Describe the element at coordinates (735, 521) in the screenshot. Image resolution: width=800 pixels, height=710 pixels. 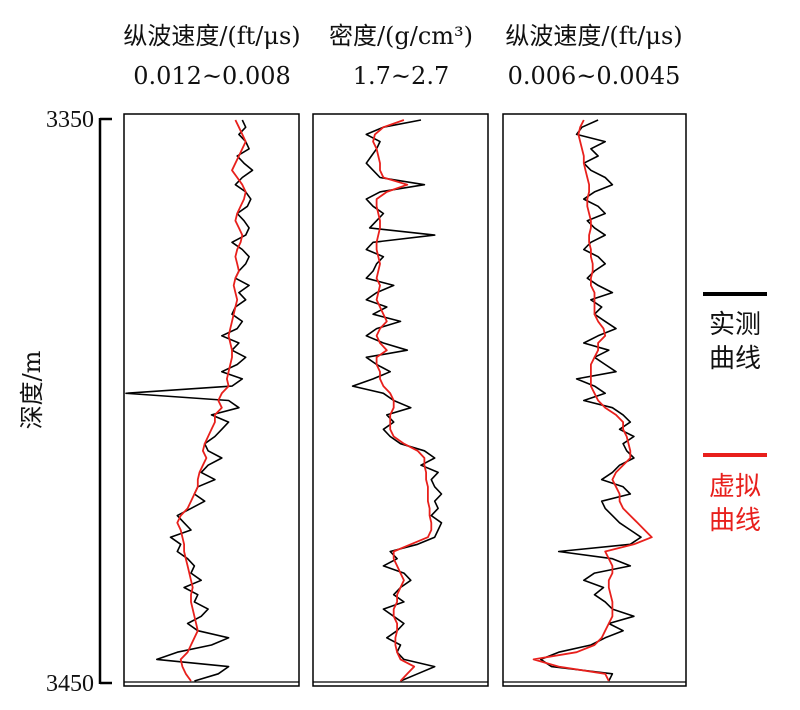
I see `legend-virtual-label-line2: 曲线` at that location.